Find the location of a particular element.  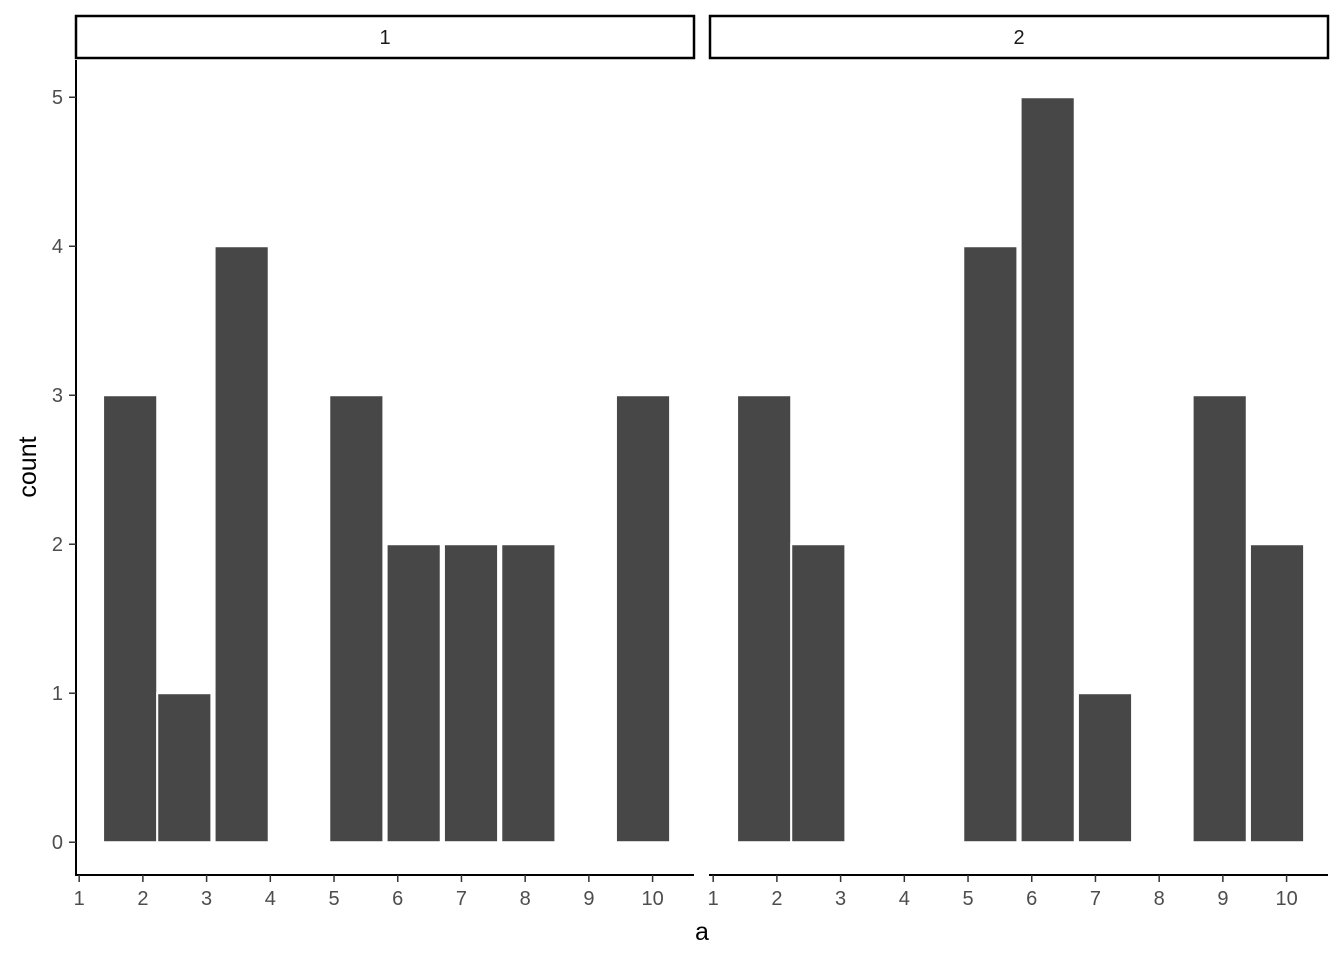

x-axis-title: a is located at coordinates (702, 932).